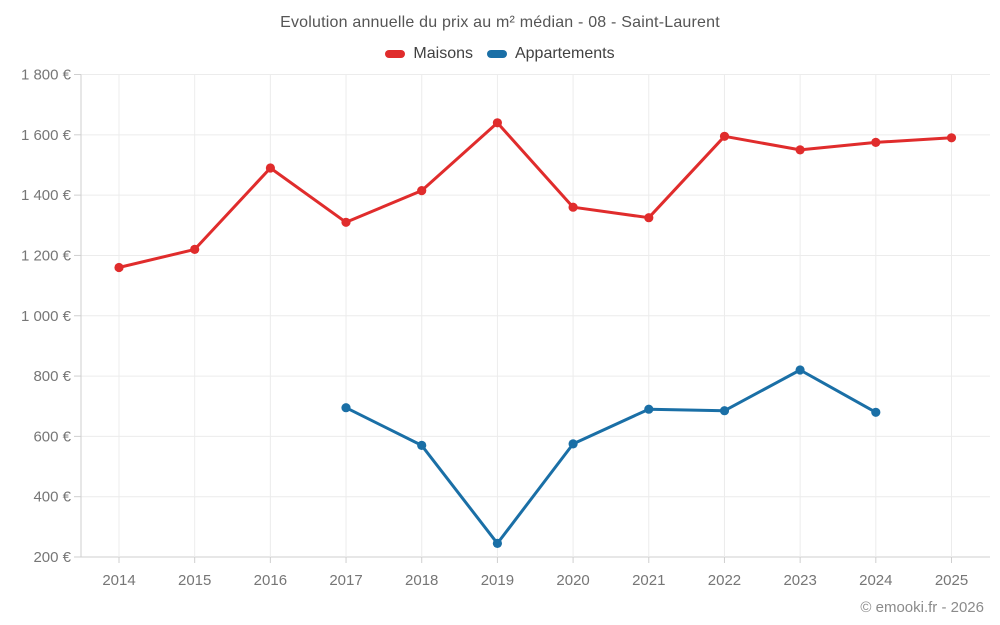 The image size is (1000, 625). Describe the element at coordinates (875, 580) in the screenshot. I see `x-axis-label: 2024` at that location.